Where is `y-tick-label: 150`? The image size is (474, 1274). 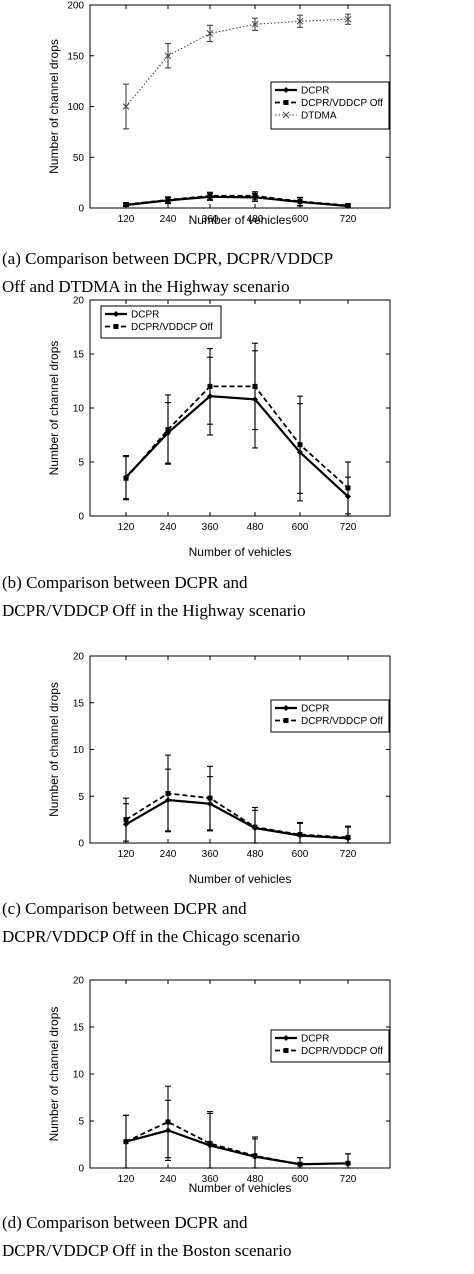
y-tick-label: 150 is located at coordinates (75, 56).